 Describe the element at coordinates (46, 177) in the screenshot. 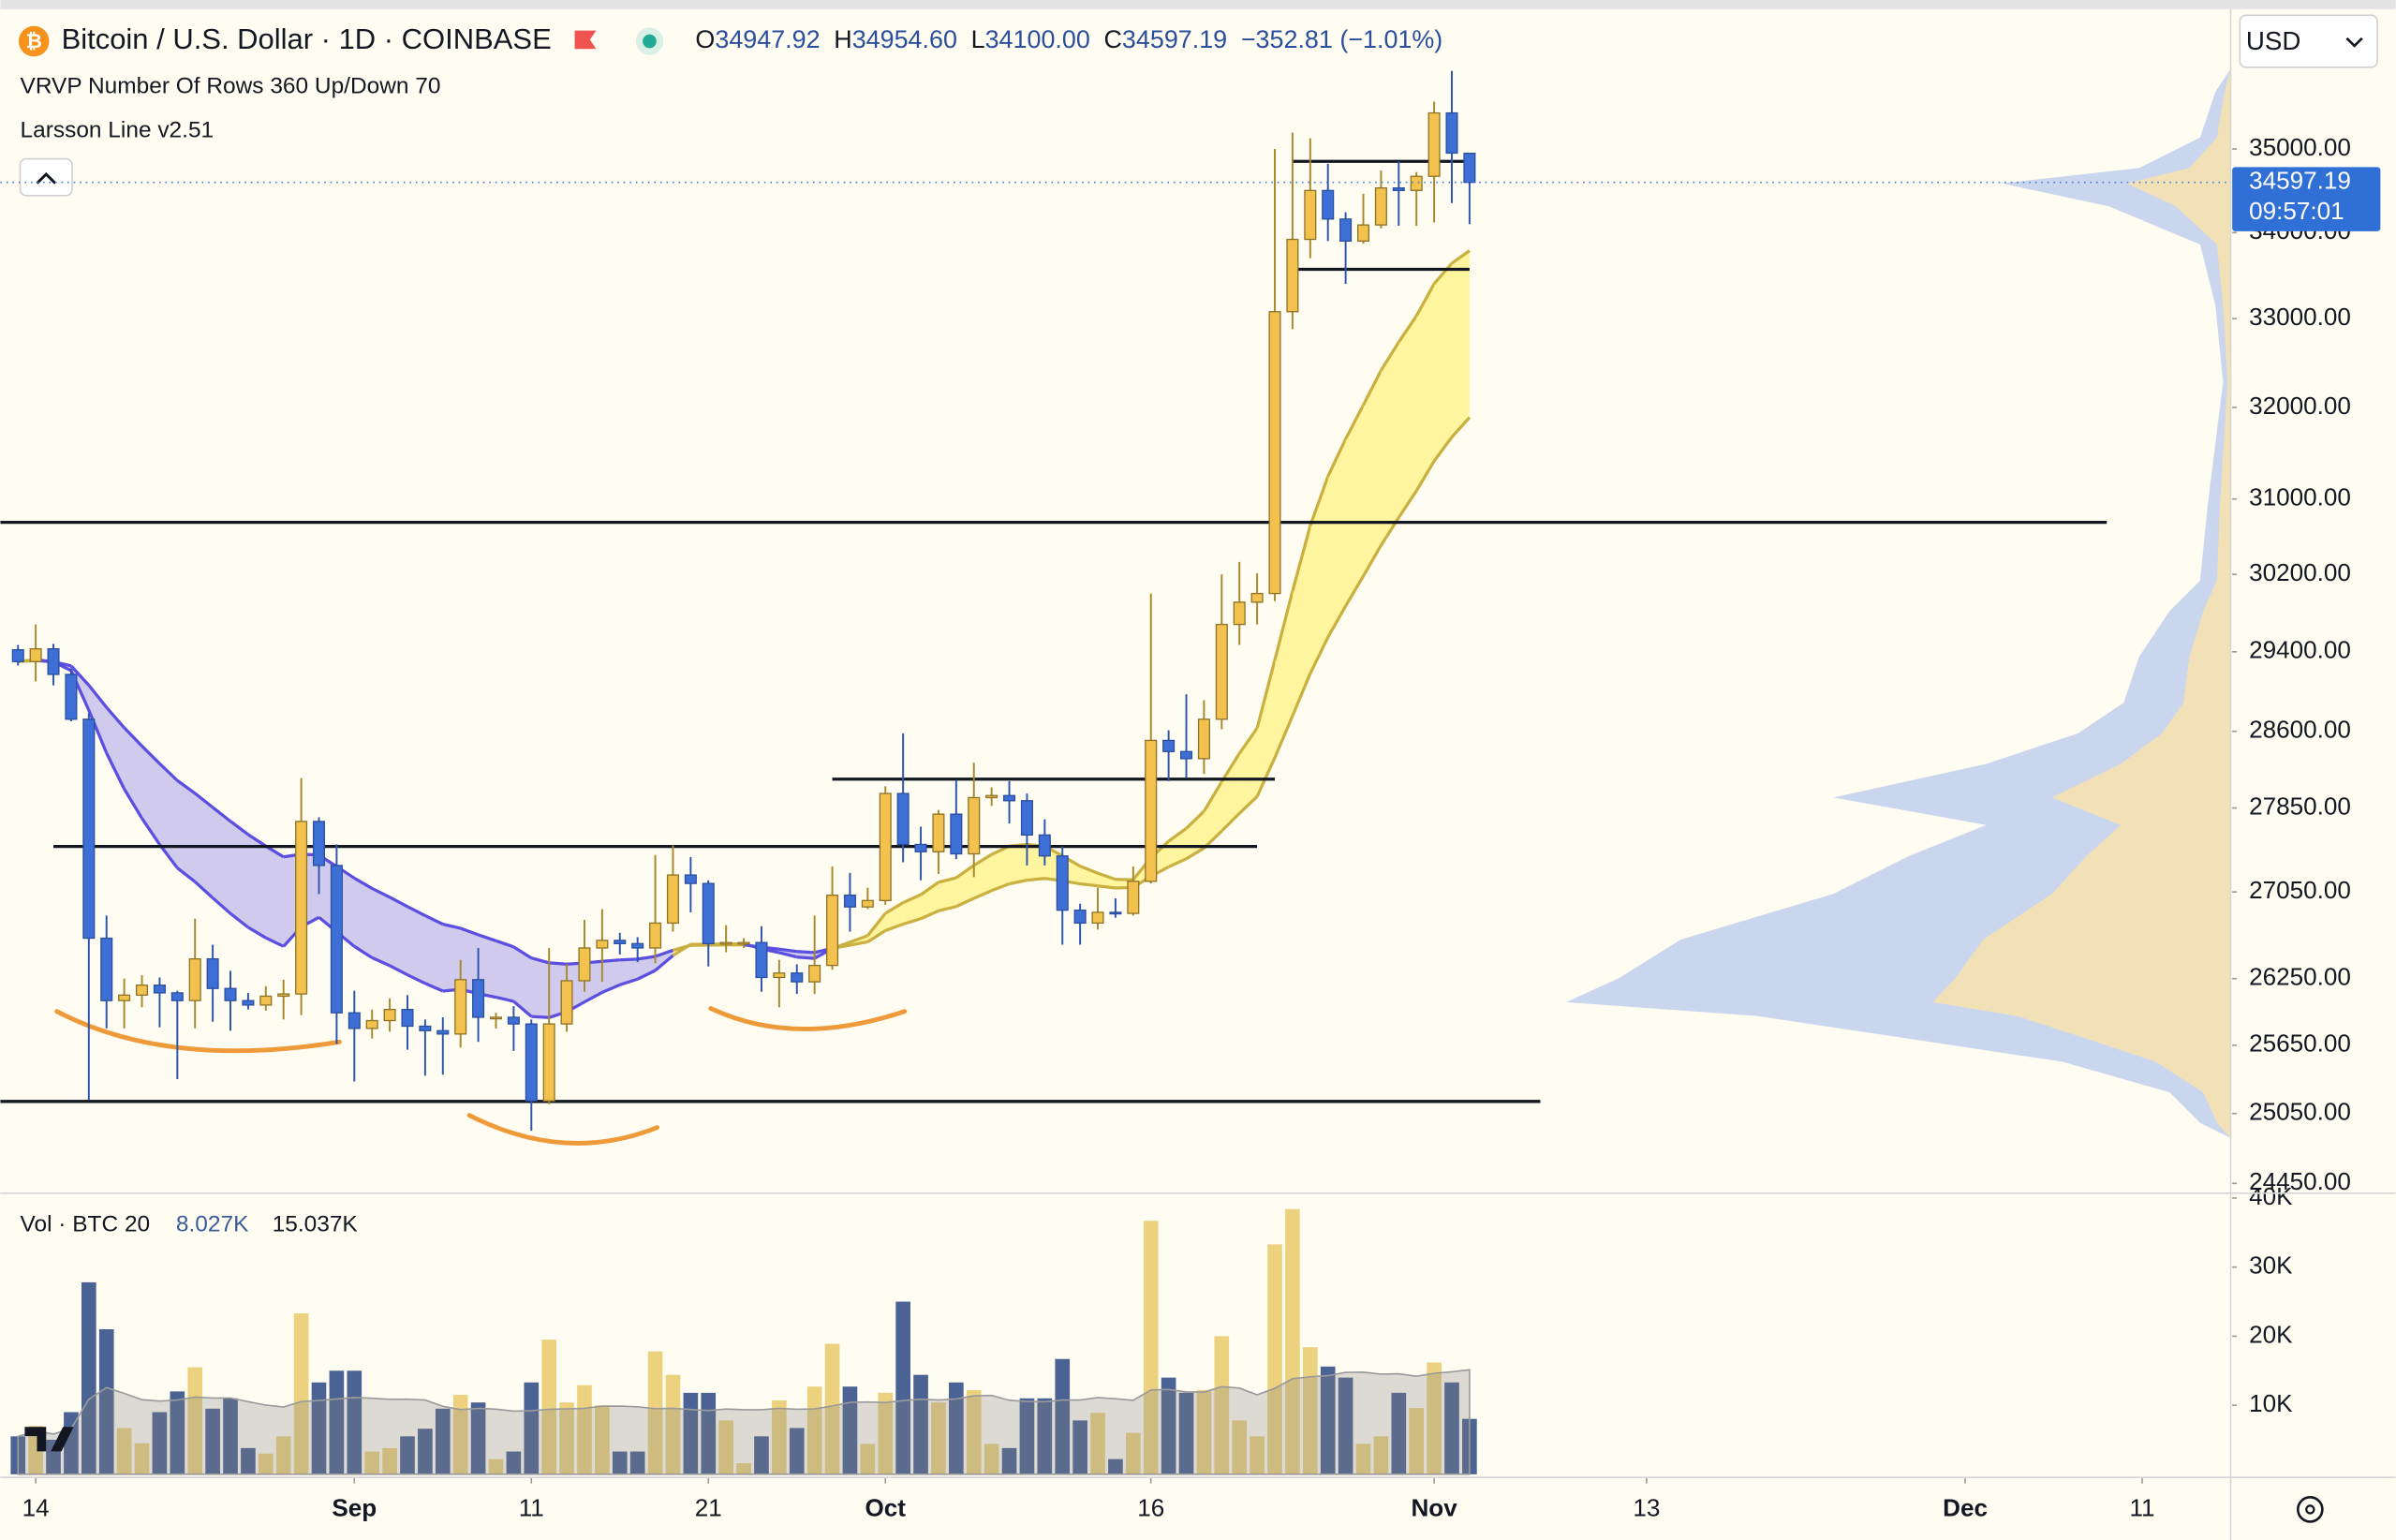

I see `collapse-button` at that location.